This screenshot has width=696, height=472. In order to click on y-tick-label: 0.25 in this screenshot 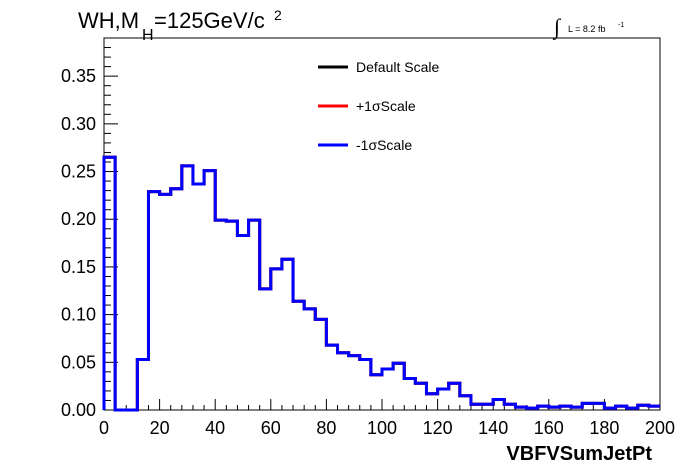, I will do `click(78, 172)`.